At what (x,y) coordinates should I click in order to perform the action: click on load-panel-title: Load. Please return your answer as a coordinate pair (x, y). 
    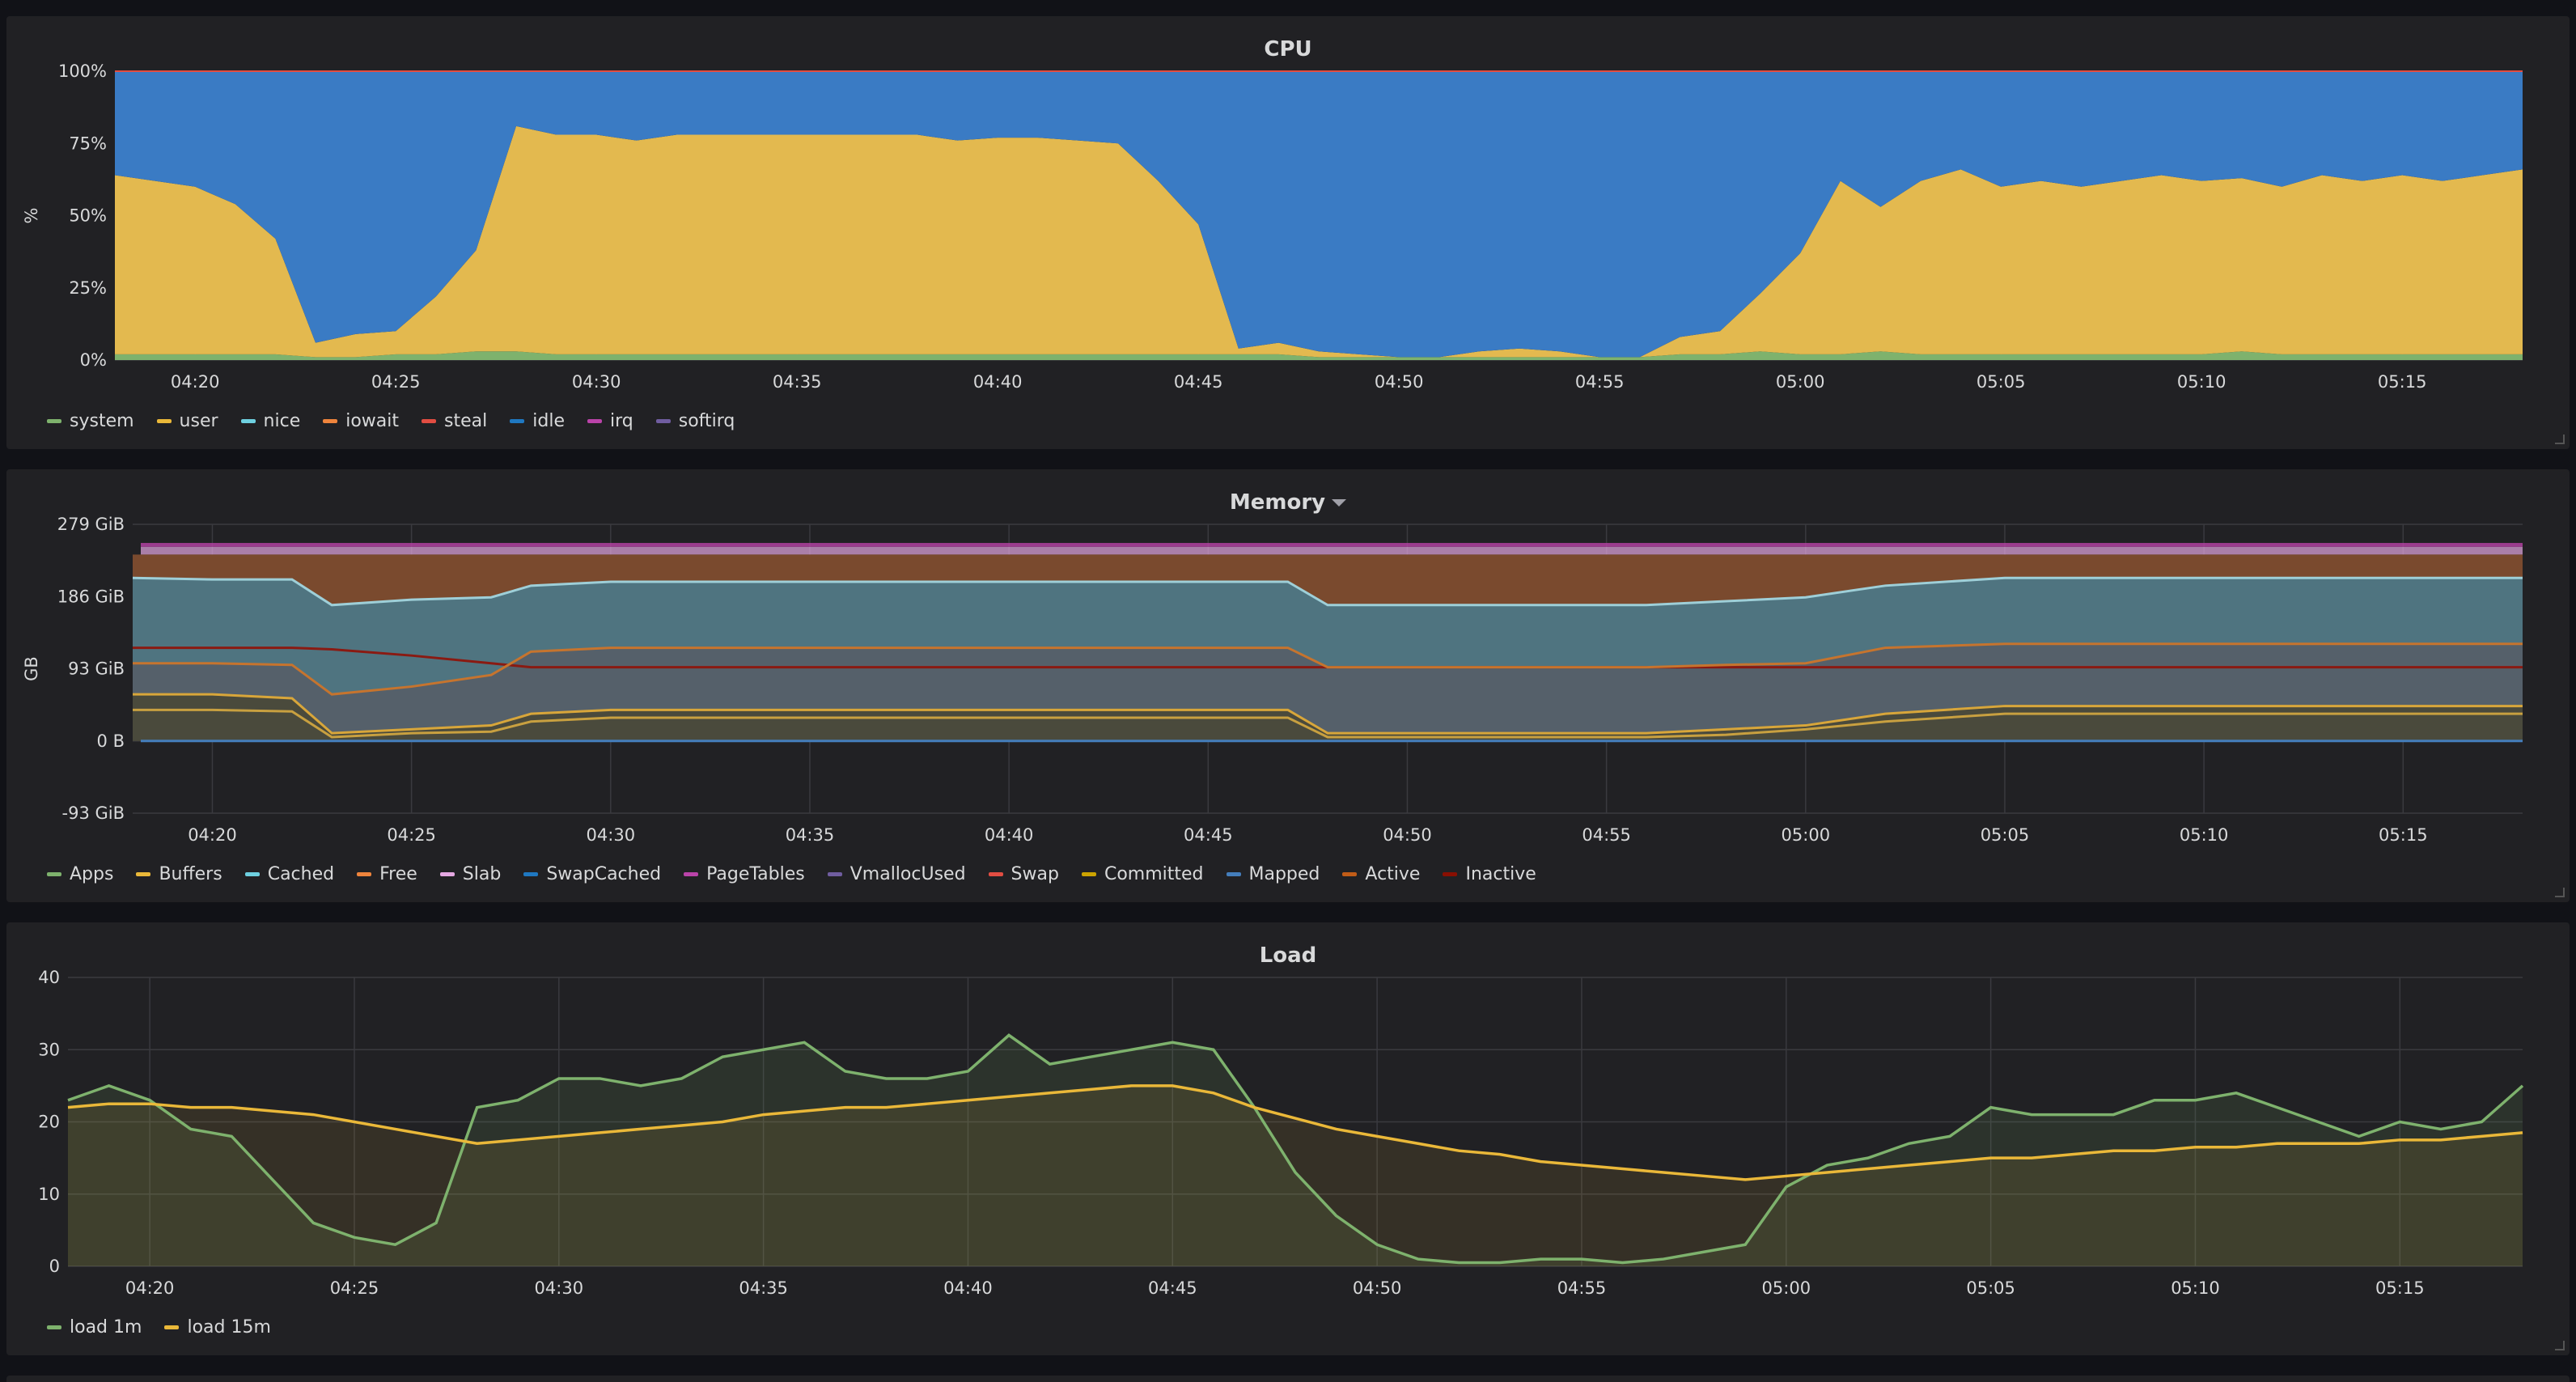
    Looking at the image, I should click on (1288, 955).